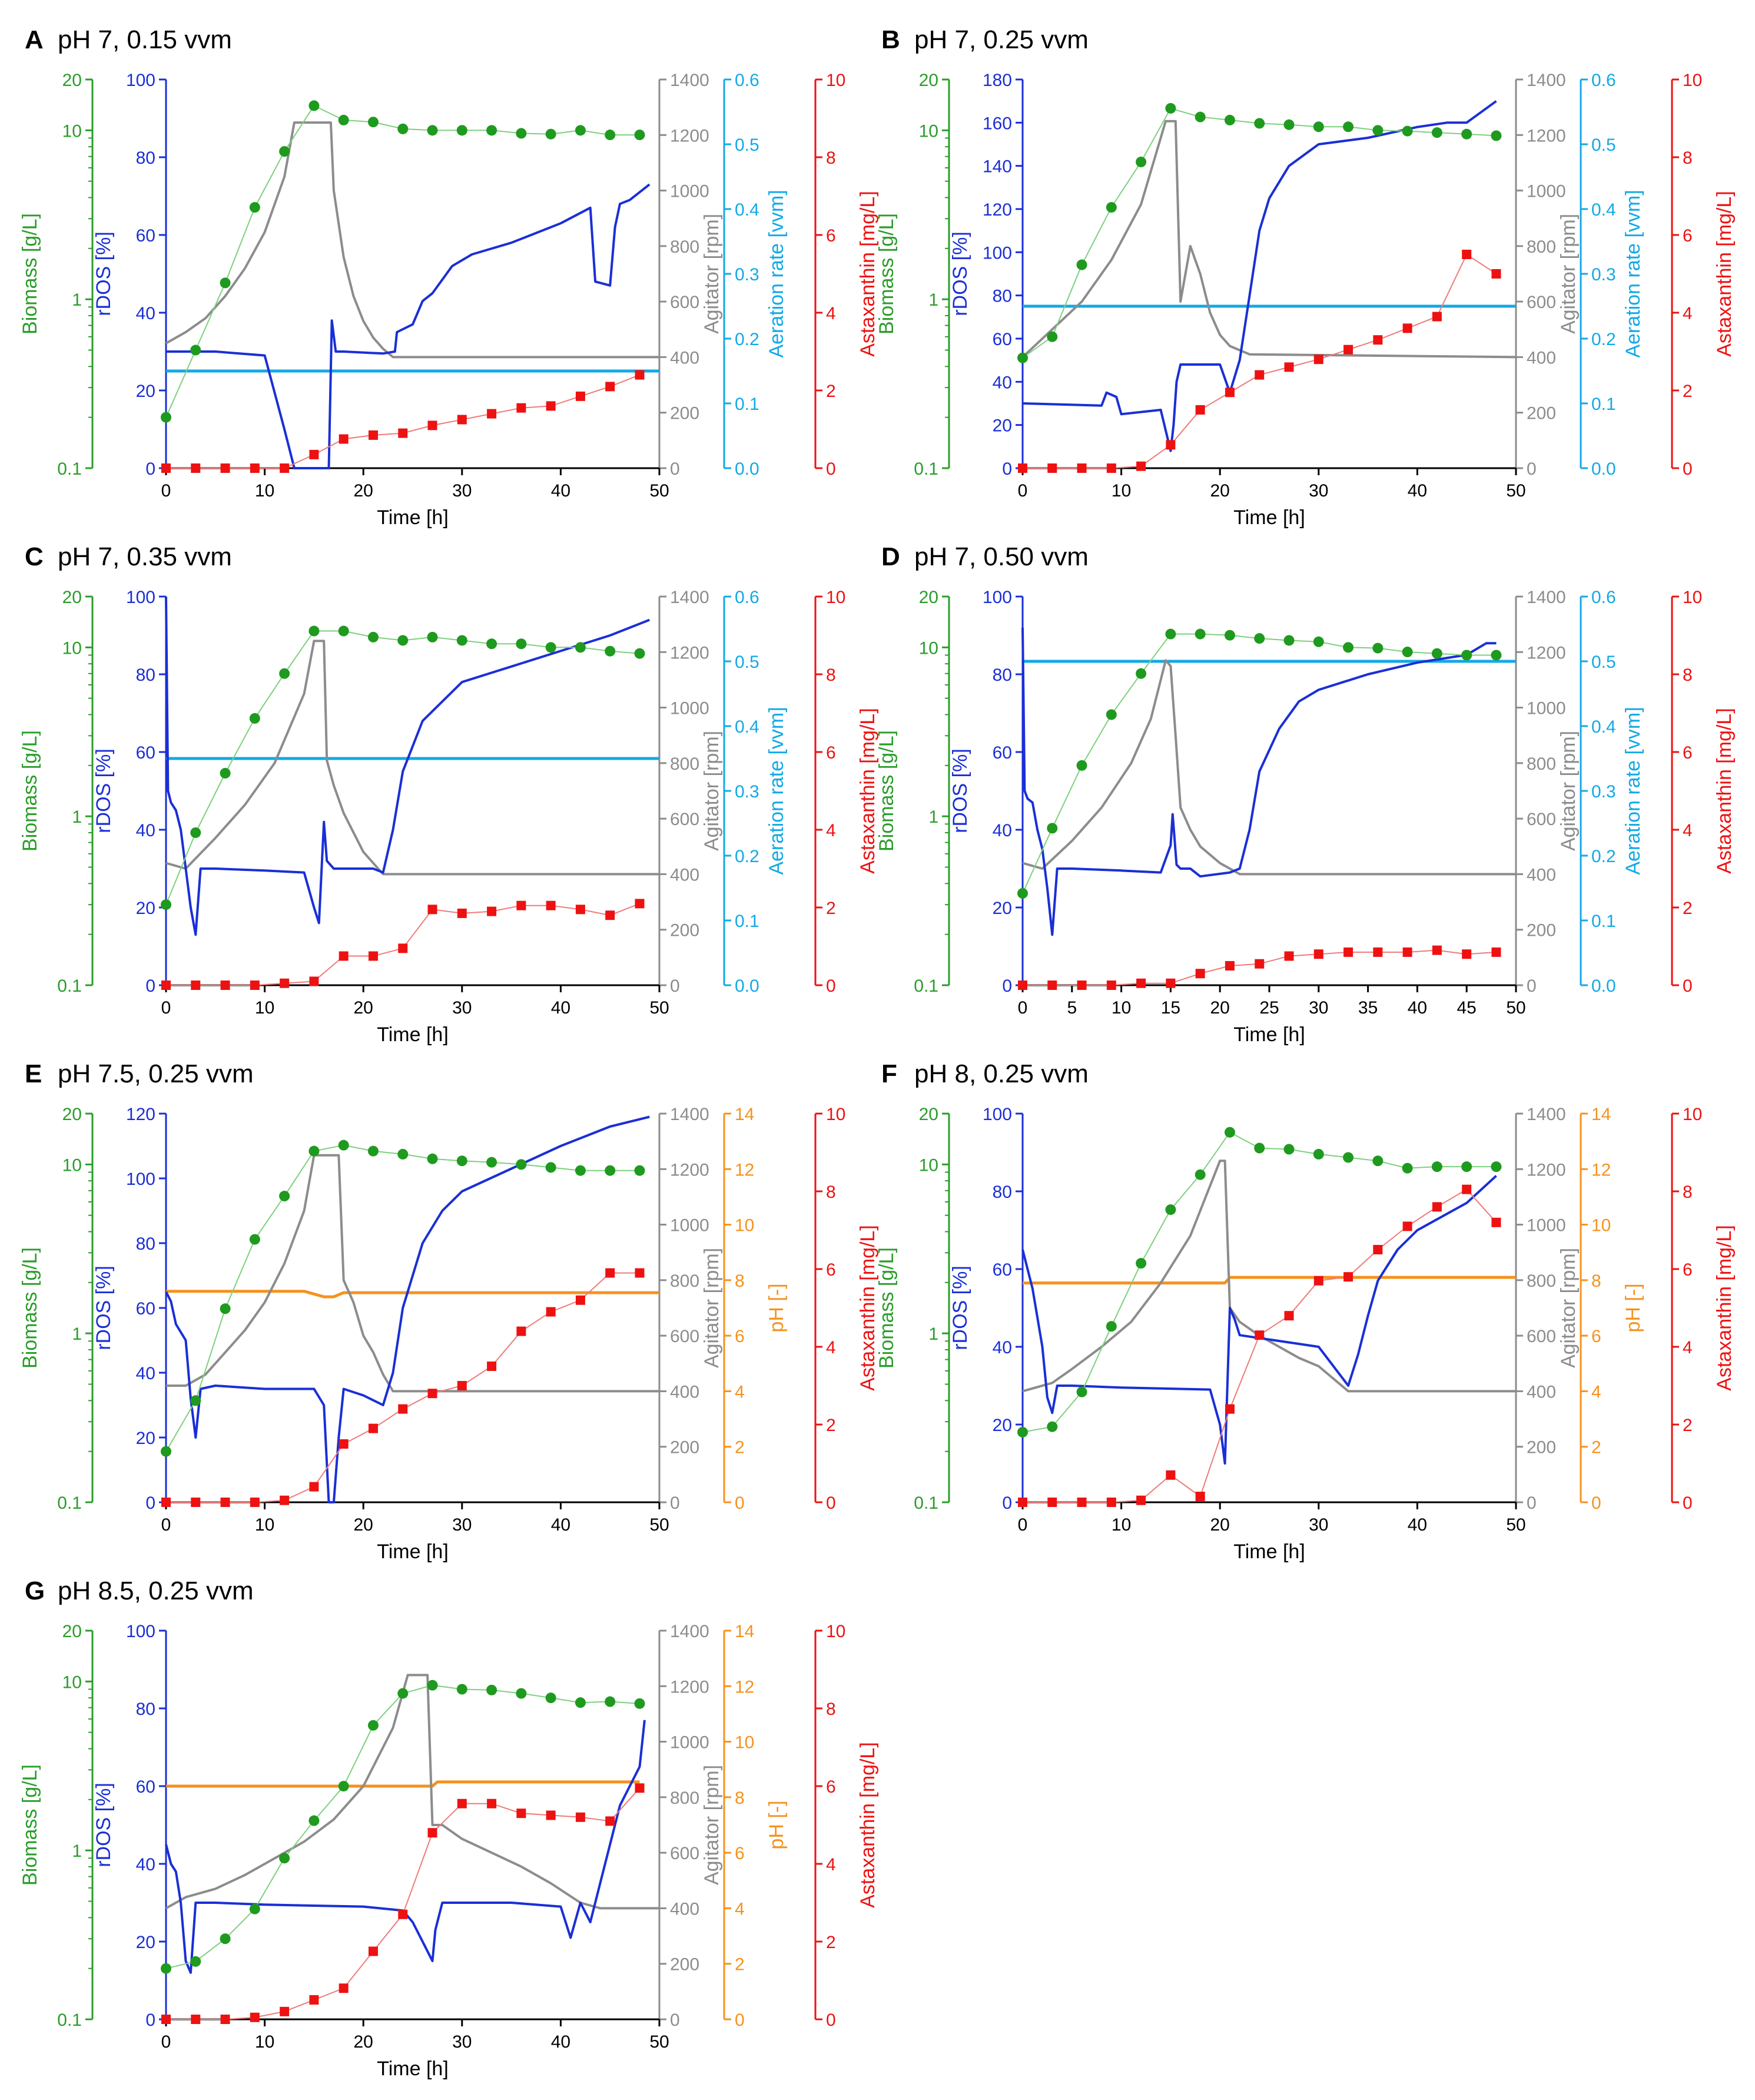 Image resolution: width=1755 pixels, height=2100 pixels. Describe the element at coordinates (1546, 136) in the screenshot. I see `tick-label: 1200` at that location.